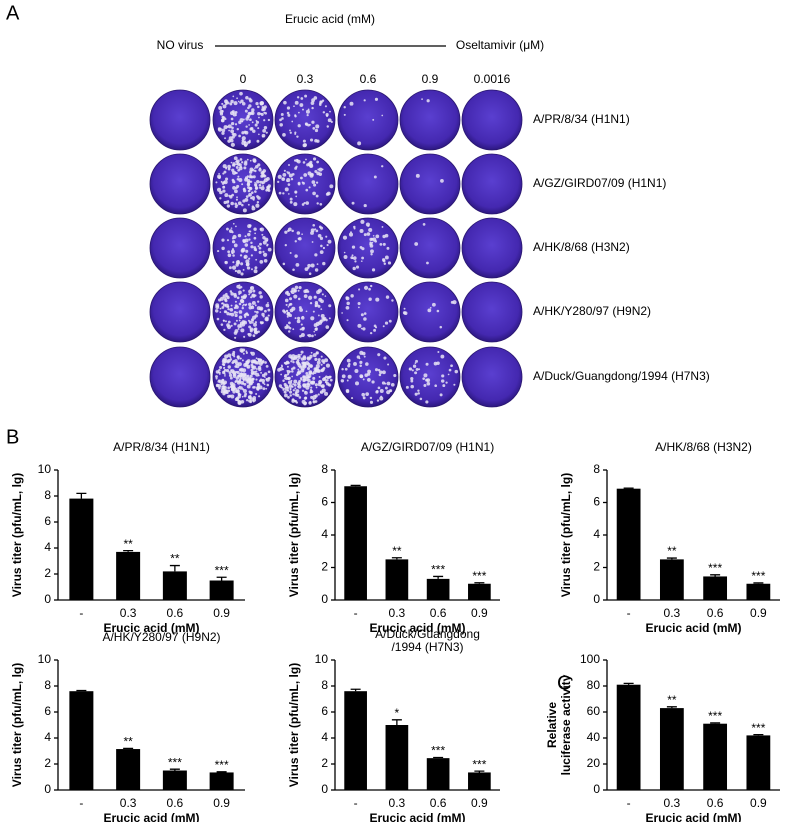 Image resolution: width=790 pixels, height=822 pixels. What do you see at coordinates (479, 613) in the screenshot?
I see `x-tick-label: 0.9` at bounding box center [479, 613].